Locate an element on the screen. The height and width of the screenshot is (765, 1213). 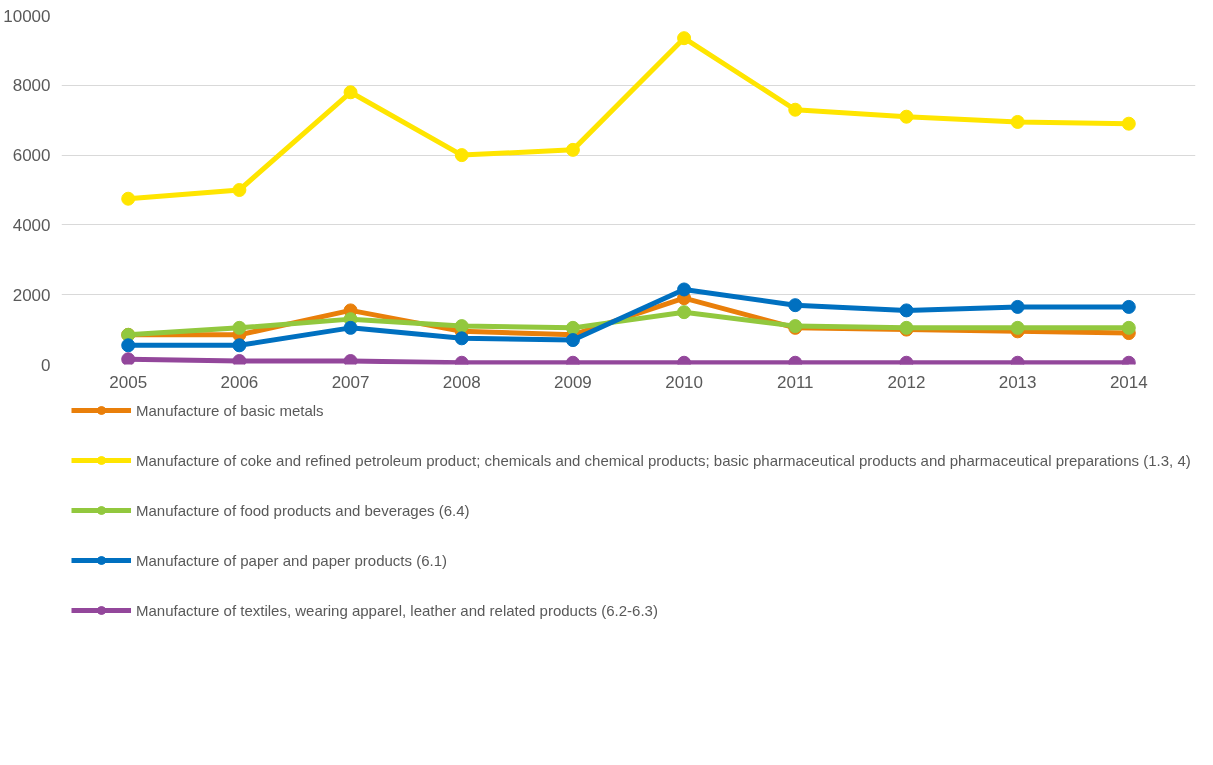
y-tick-label: 6000 is located at coordinates (31, 156).